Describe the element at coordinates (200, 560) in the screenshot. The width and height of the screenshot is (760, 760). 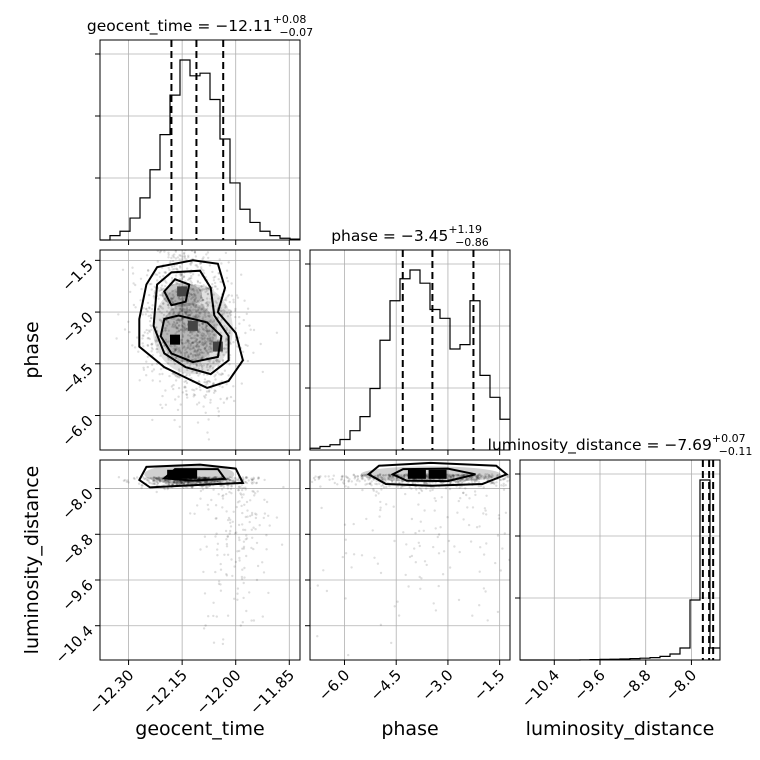
I see `lumdist-geocent-frame` at that location.